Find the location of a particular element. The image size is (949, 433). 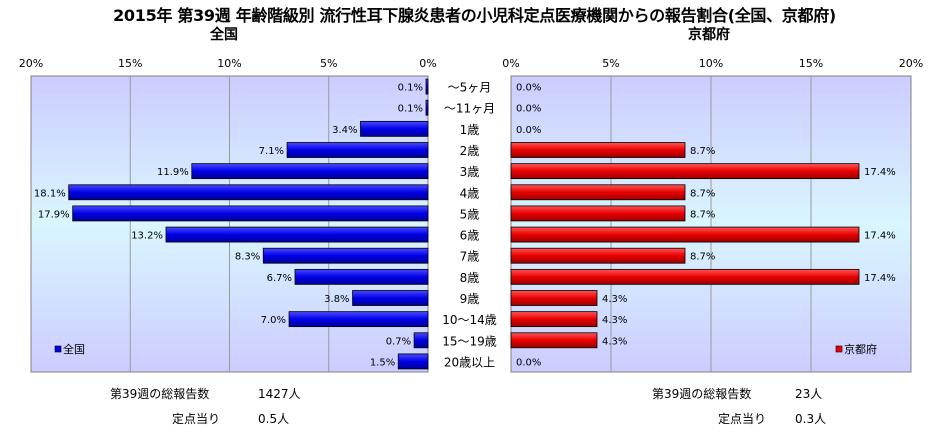

national-tick-label: 0% is located at coordinates (427, 63).